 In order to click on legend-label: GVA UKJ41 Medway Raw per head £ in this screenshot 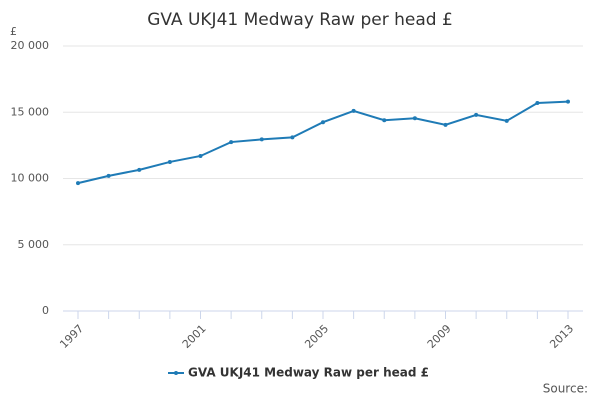, I will do `click(308, 373)`.